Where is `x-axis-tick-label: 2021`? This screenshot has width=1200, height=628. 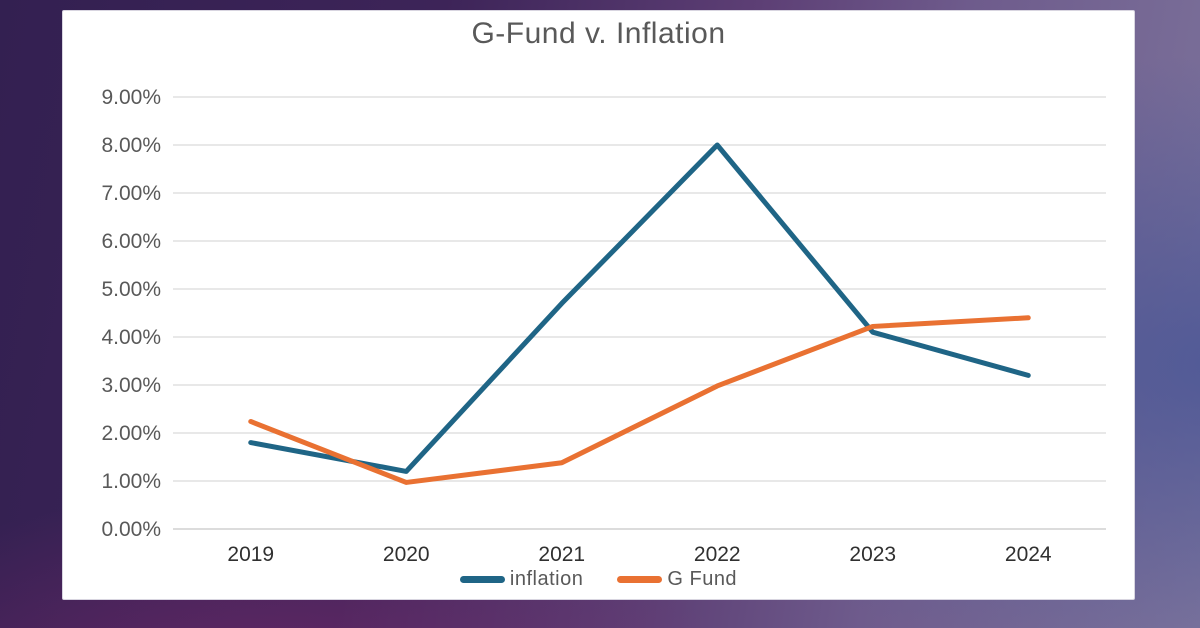 x-axis-tick-label: 2021 is located at coordinates (561, 554).